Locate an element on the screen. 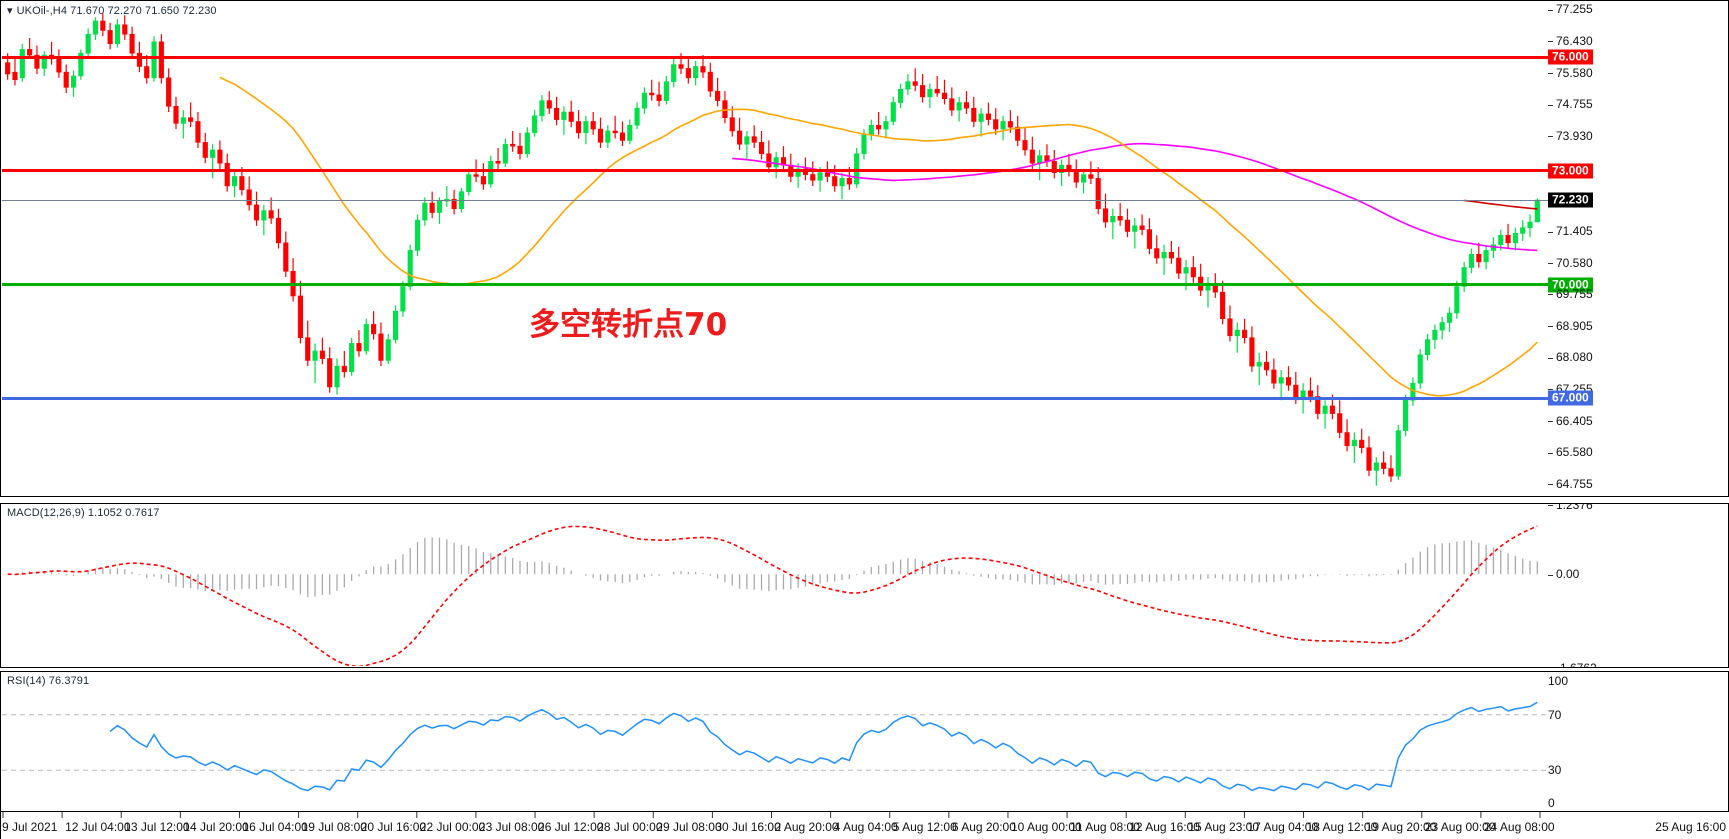  price-axis-tick-71.405: 71.405 is located at coordinates (1570, 231).